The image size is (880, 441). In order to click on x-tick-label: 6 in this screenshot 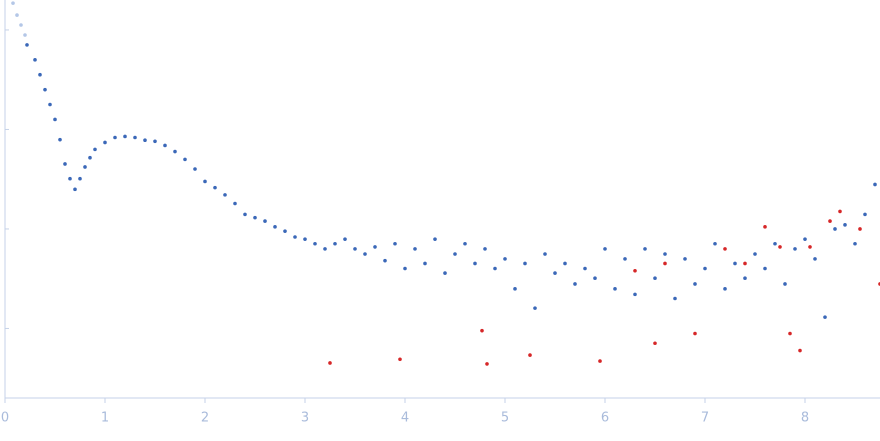, I will do `click(605, 418)`.